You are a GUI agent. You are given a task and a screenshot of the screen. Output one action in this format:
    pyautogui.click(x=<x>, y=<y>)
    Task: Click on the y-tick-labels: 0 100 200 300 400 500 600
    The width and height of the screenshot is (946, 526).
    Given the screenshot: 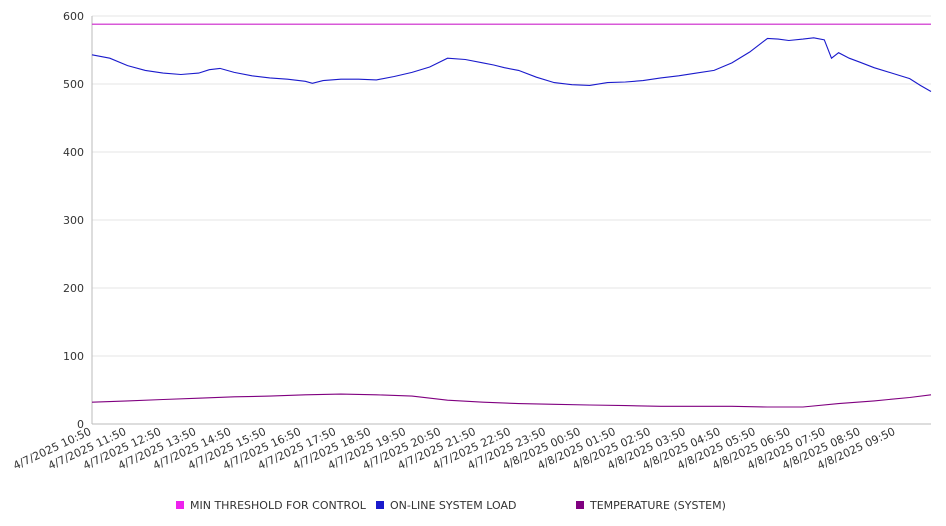 What is the action you would take?
    pyautogui.click(x=73, y=220)
    